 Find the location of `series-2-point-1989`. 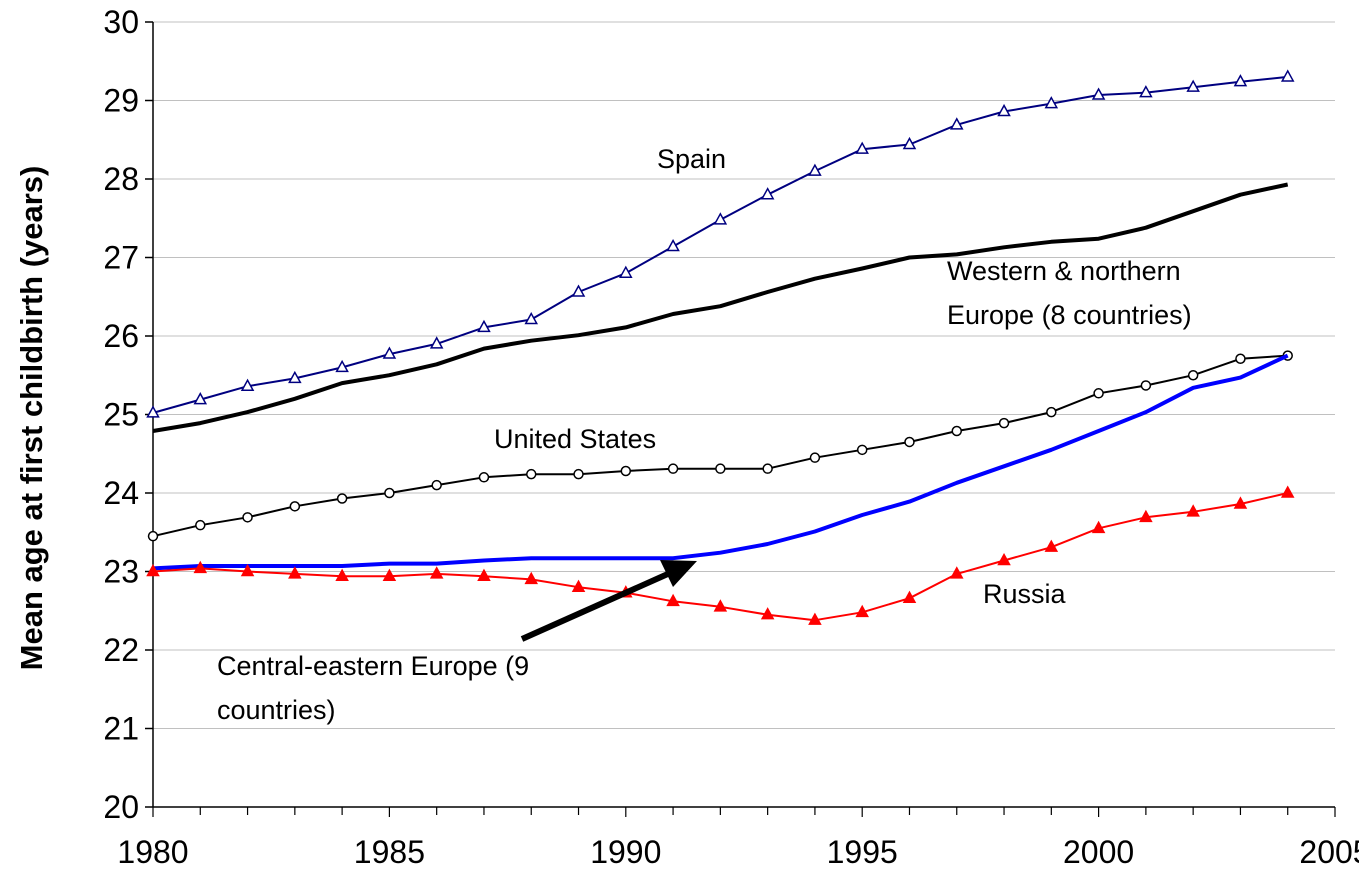

series-2-point-1989 is located at coordinates (578, 474).